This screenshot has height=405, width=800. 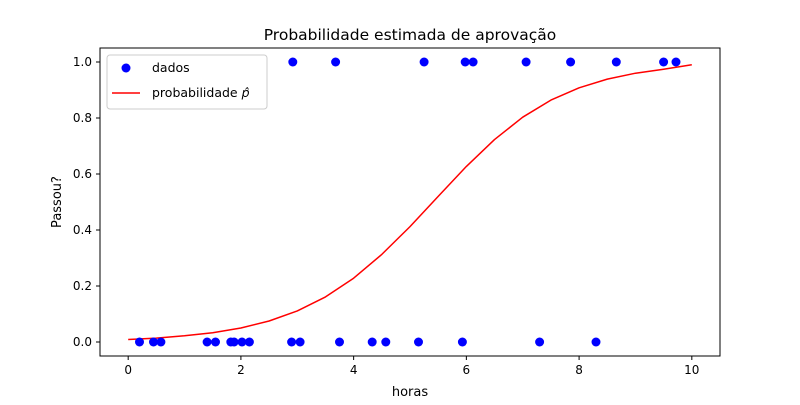 I want to click on x-tick-label: 6, so click(x=467, y=370).